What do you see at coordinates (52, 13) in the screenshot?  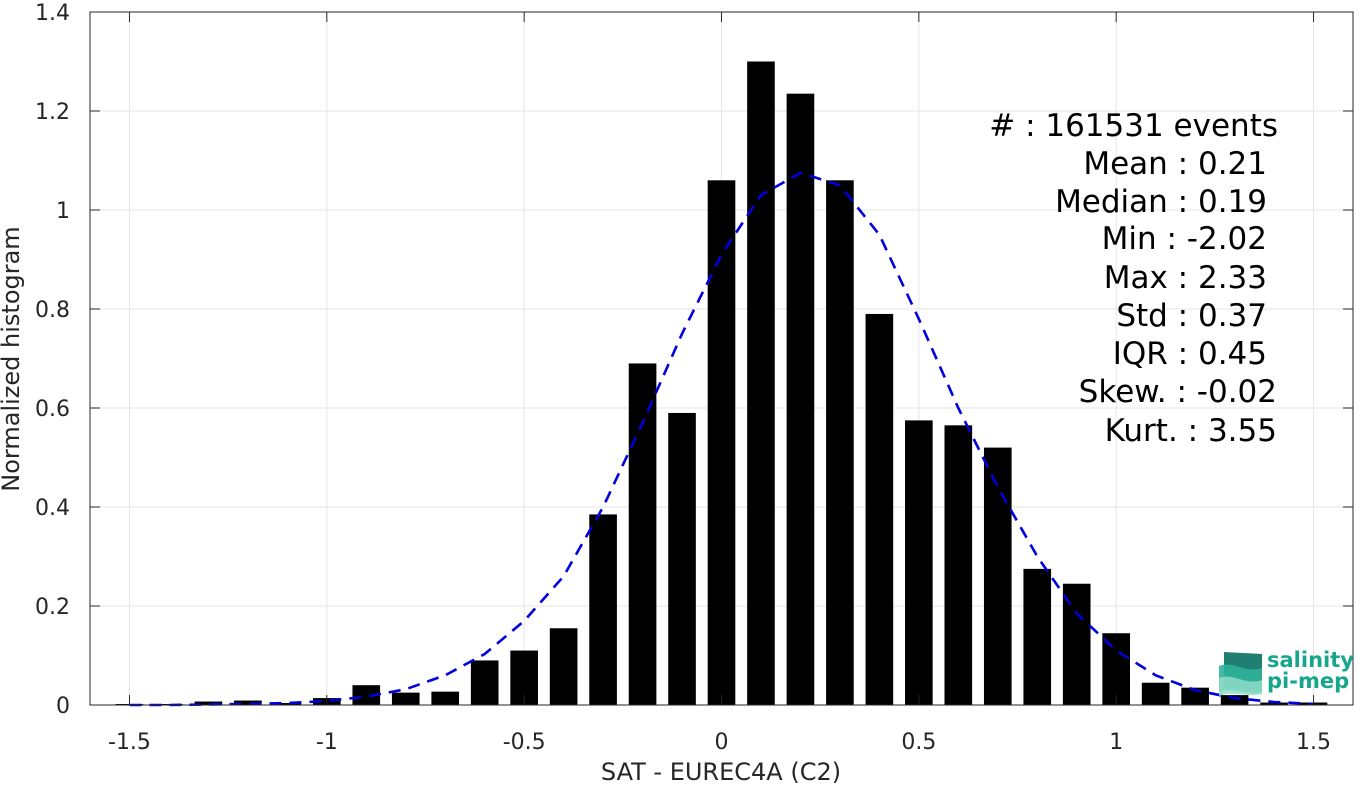 I see `y-tick-label: 1.4` at bounding box center [52, 13].